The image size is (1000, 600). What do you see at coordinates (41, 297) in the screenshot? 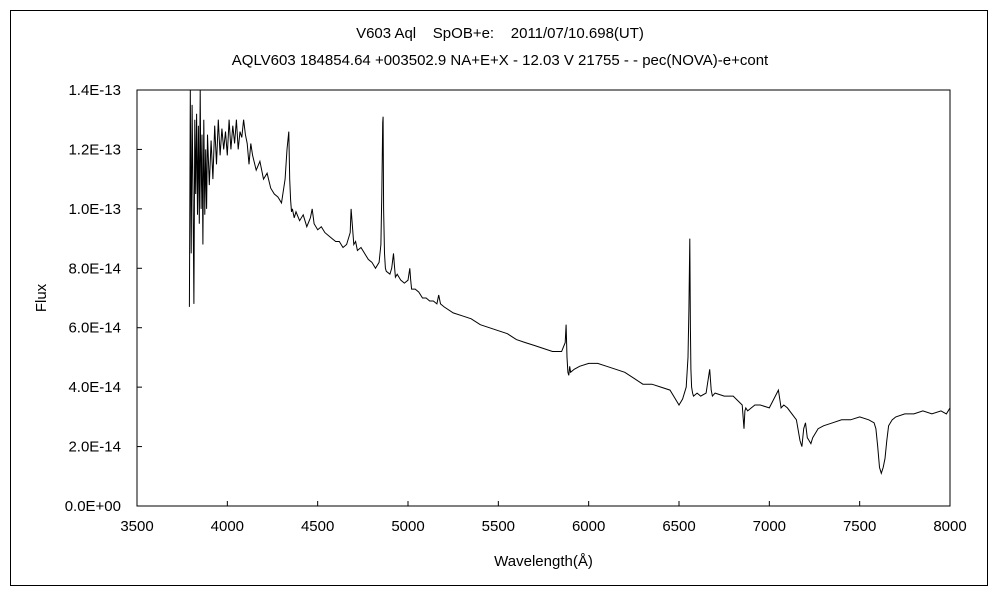
I see `y-axis-label: Flux` at bounding box center [41, 297].